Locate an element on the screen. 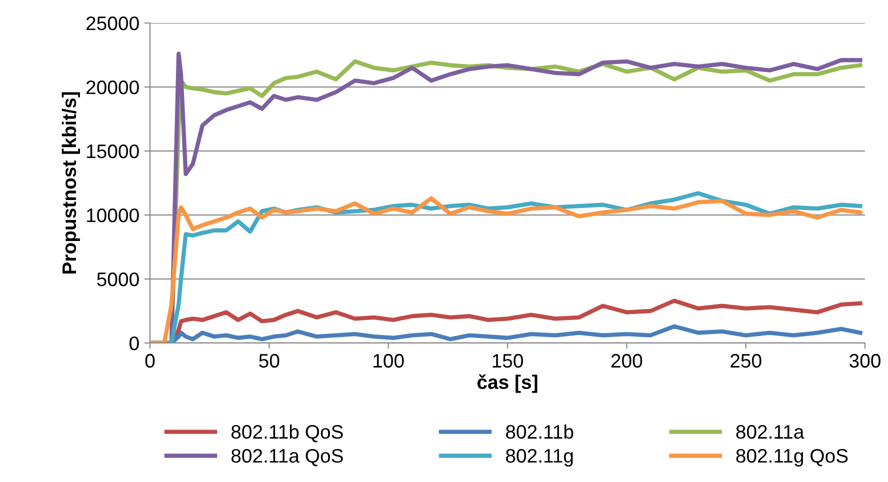 The height and width of the screenshot is (482, 888). legend-label: 802.11a is located at coordinates (770, 432).